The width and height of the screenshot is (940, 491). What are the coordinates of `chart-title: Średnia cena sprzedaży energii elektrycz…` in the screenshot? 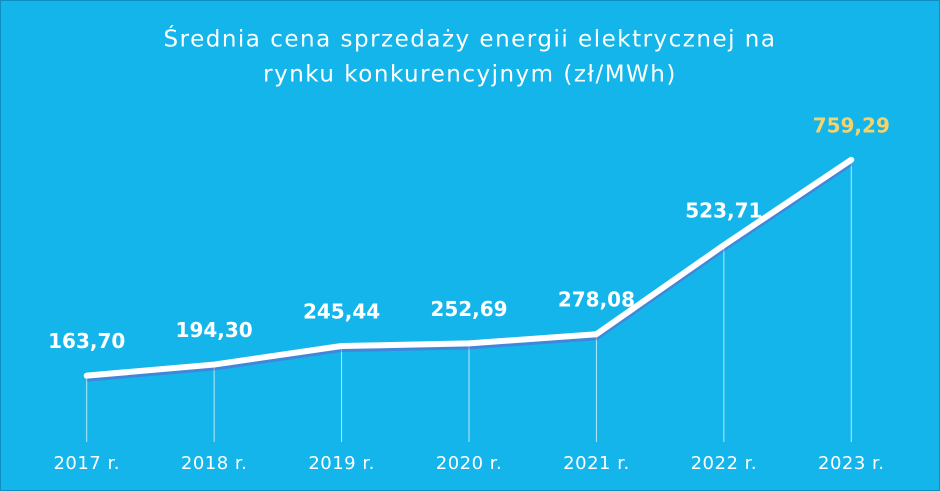 It's located at (470, 39).